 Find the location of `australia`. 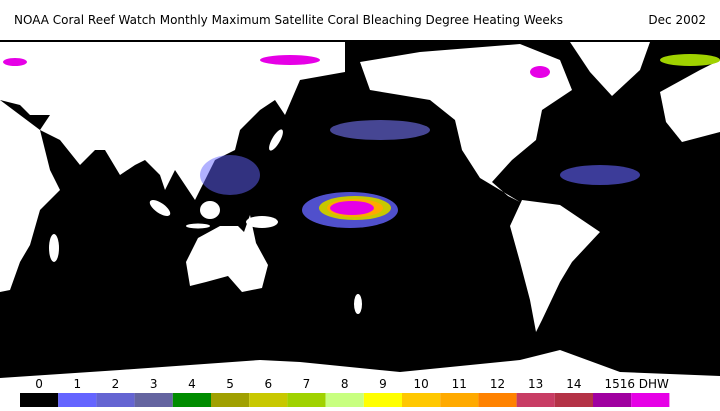

australia is located at coordinates (227, 253).